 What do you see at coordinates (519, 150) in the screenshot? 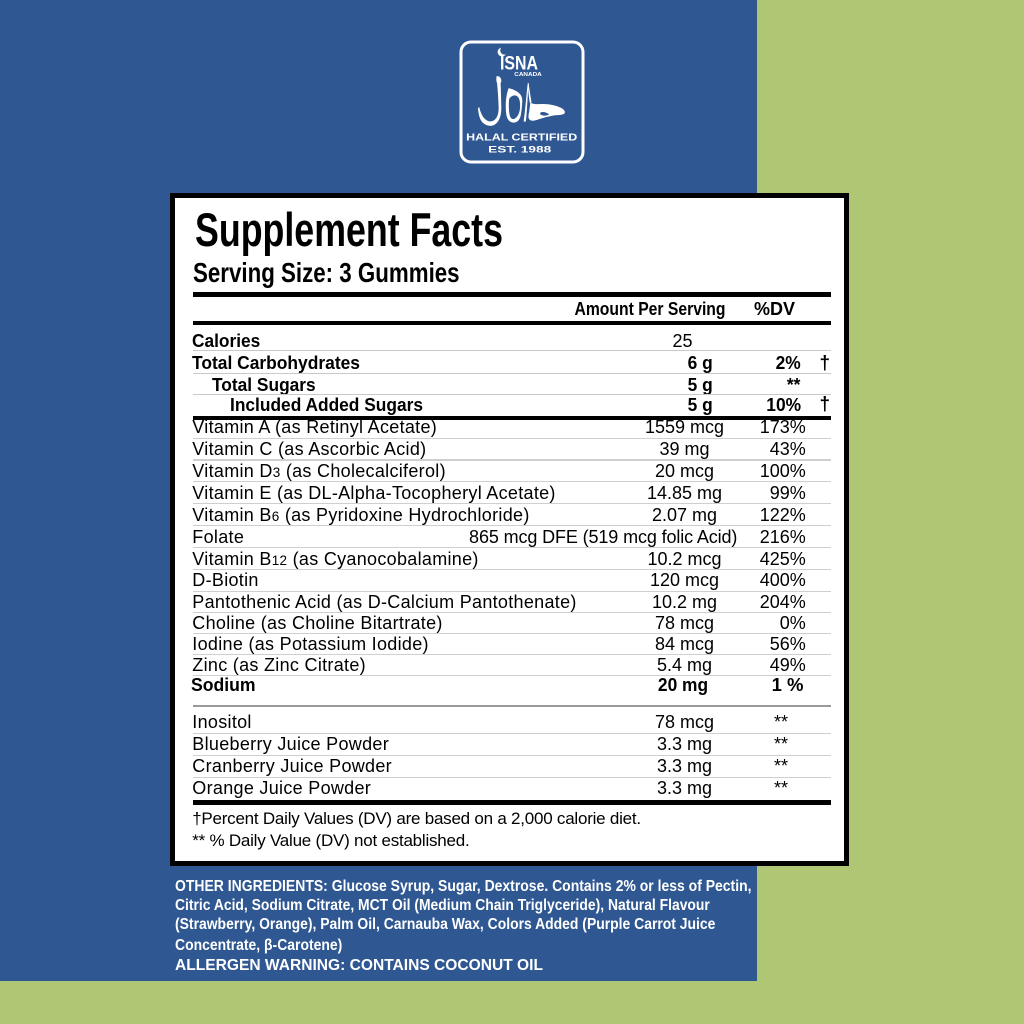
I see `svg-text: EST. 1988` at bounding box center [519, 150].